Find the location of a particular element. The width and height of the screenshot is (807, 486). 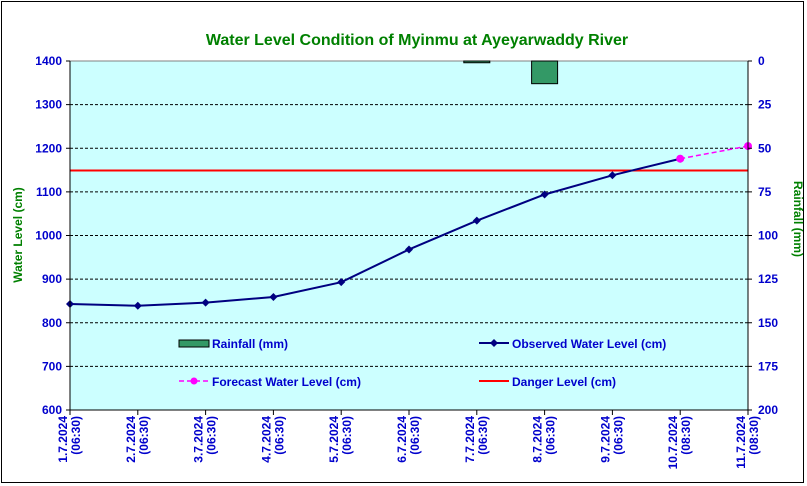

y-tick-label: 900 is located at coordinates (52, 279).